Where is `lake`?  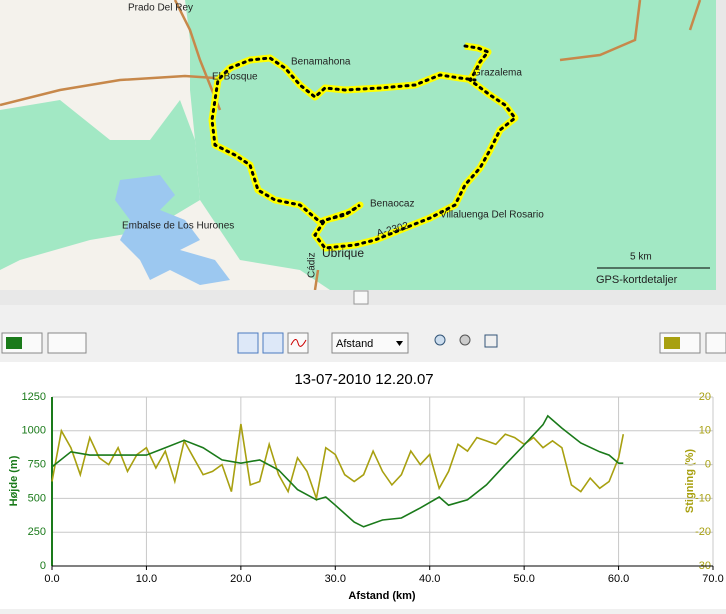
lake is located at coordinates (172, 230).